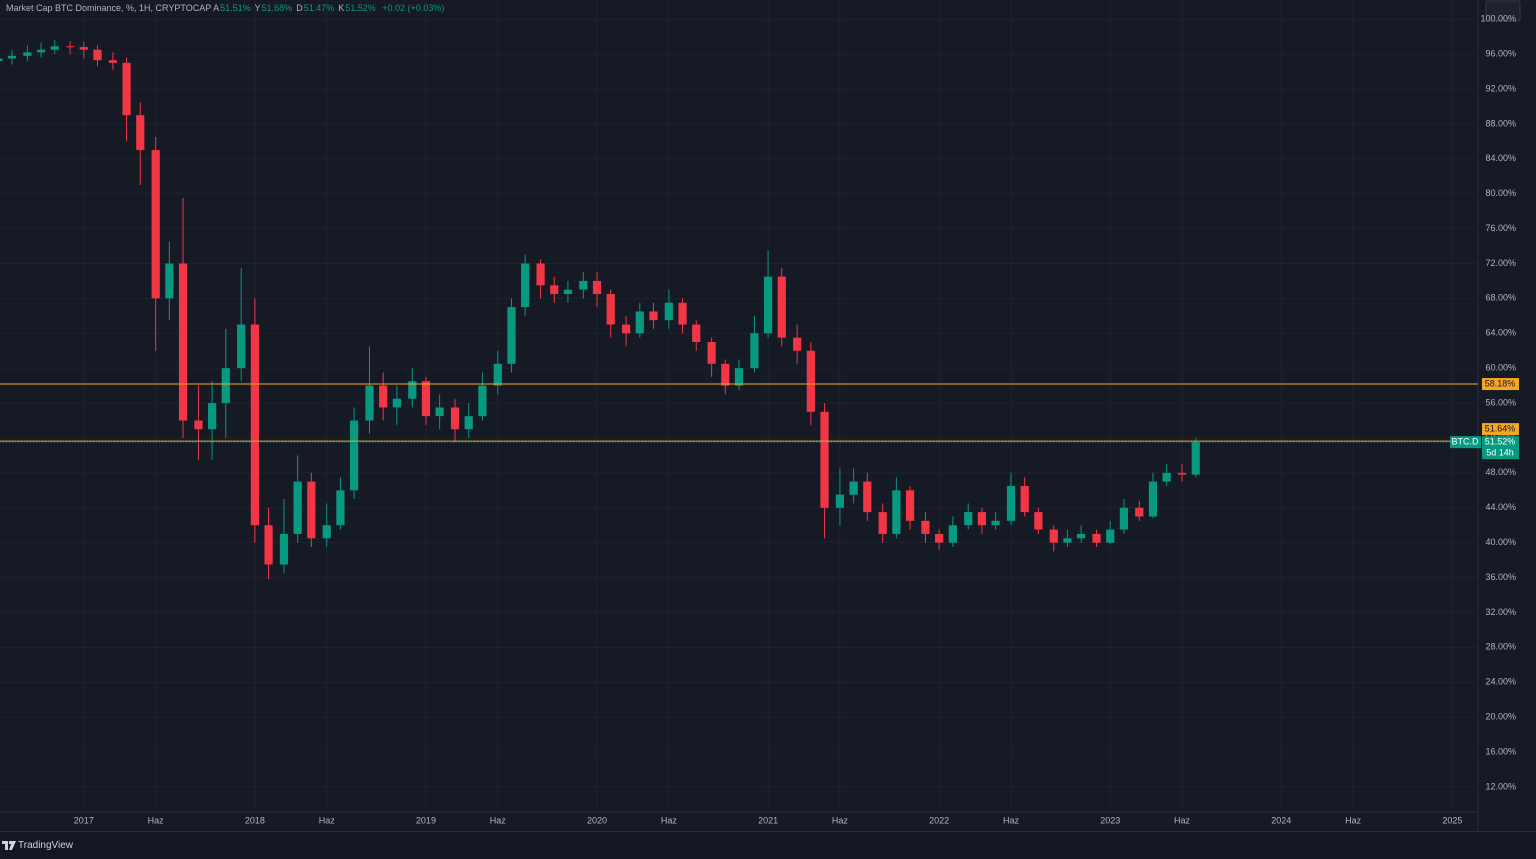 The width and height of the screenshot is (1536, 859). What do you see at coordinates (1500, 751) in the screenshot?
I see `y-tick-label: 16.00%` at bounding box center [1500, 751].